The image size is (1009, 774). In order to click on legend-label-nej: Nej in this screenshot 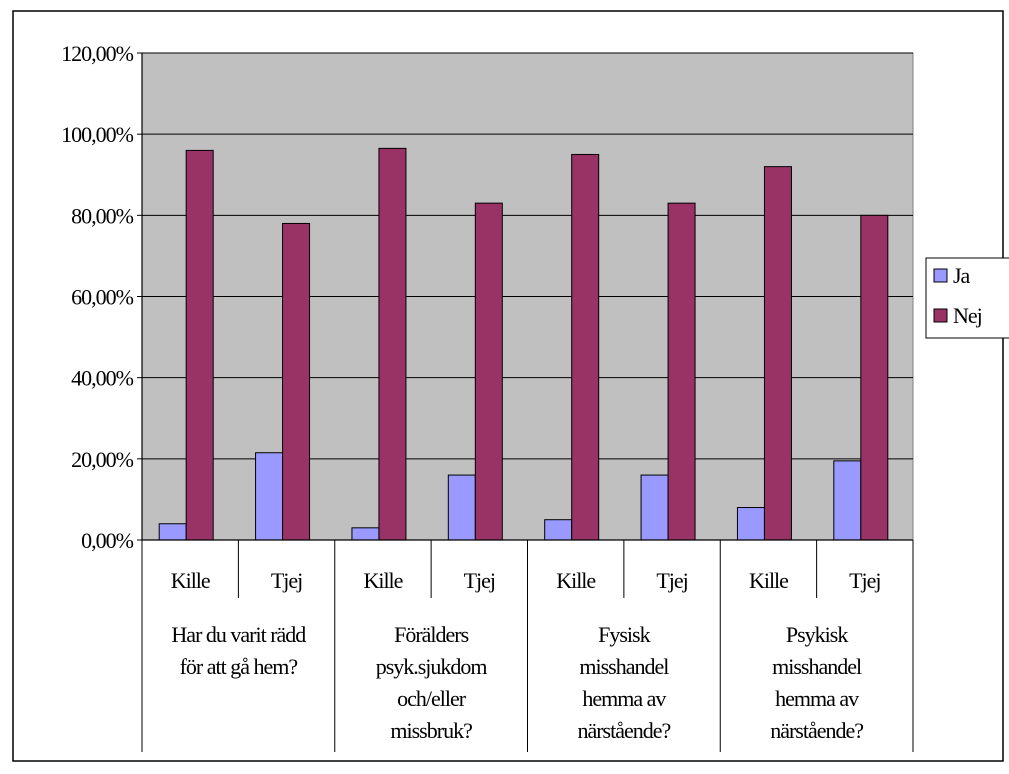, I will do `click(967, 315)`.